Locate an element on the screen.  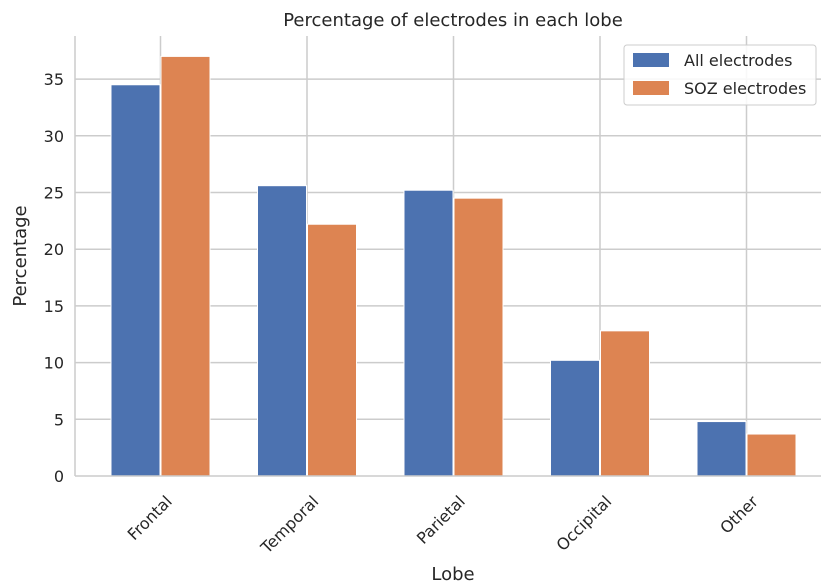
y-tick-label: 0 is located at coordinates (59, 476).